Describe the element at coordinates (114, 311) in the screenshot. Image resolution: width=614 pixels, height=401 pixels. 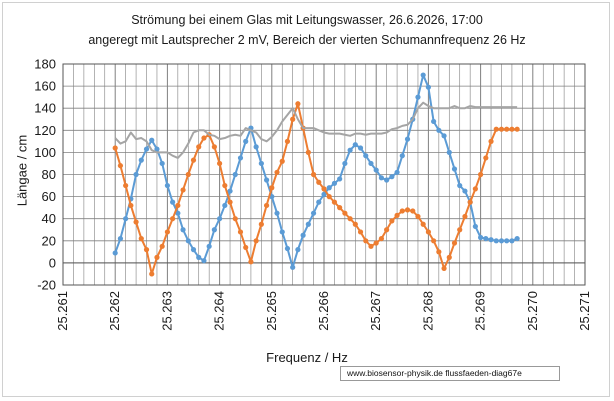
I see `x-tick-label: 25.262` at that location.